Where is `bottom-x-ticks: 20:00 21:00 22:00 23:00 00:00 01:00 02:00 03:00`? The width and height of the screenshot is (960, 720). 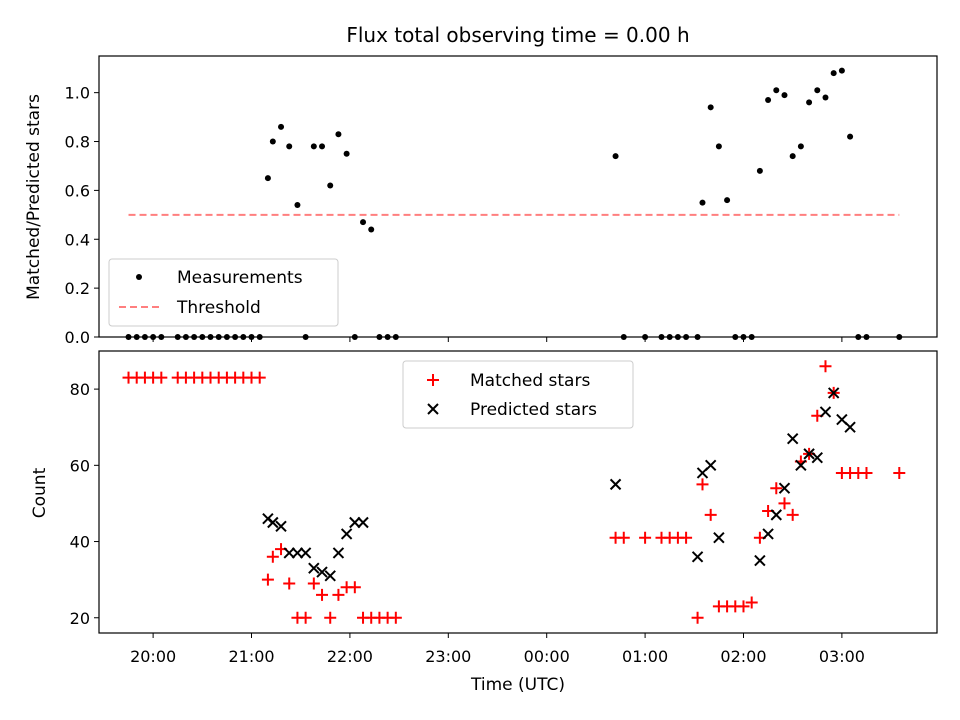
bottom-x-ticks: 20:00 21:00 22:00 23:00 00:00 01:00 02:00 03:00 is located at coordinates (497, 649).